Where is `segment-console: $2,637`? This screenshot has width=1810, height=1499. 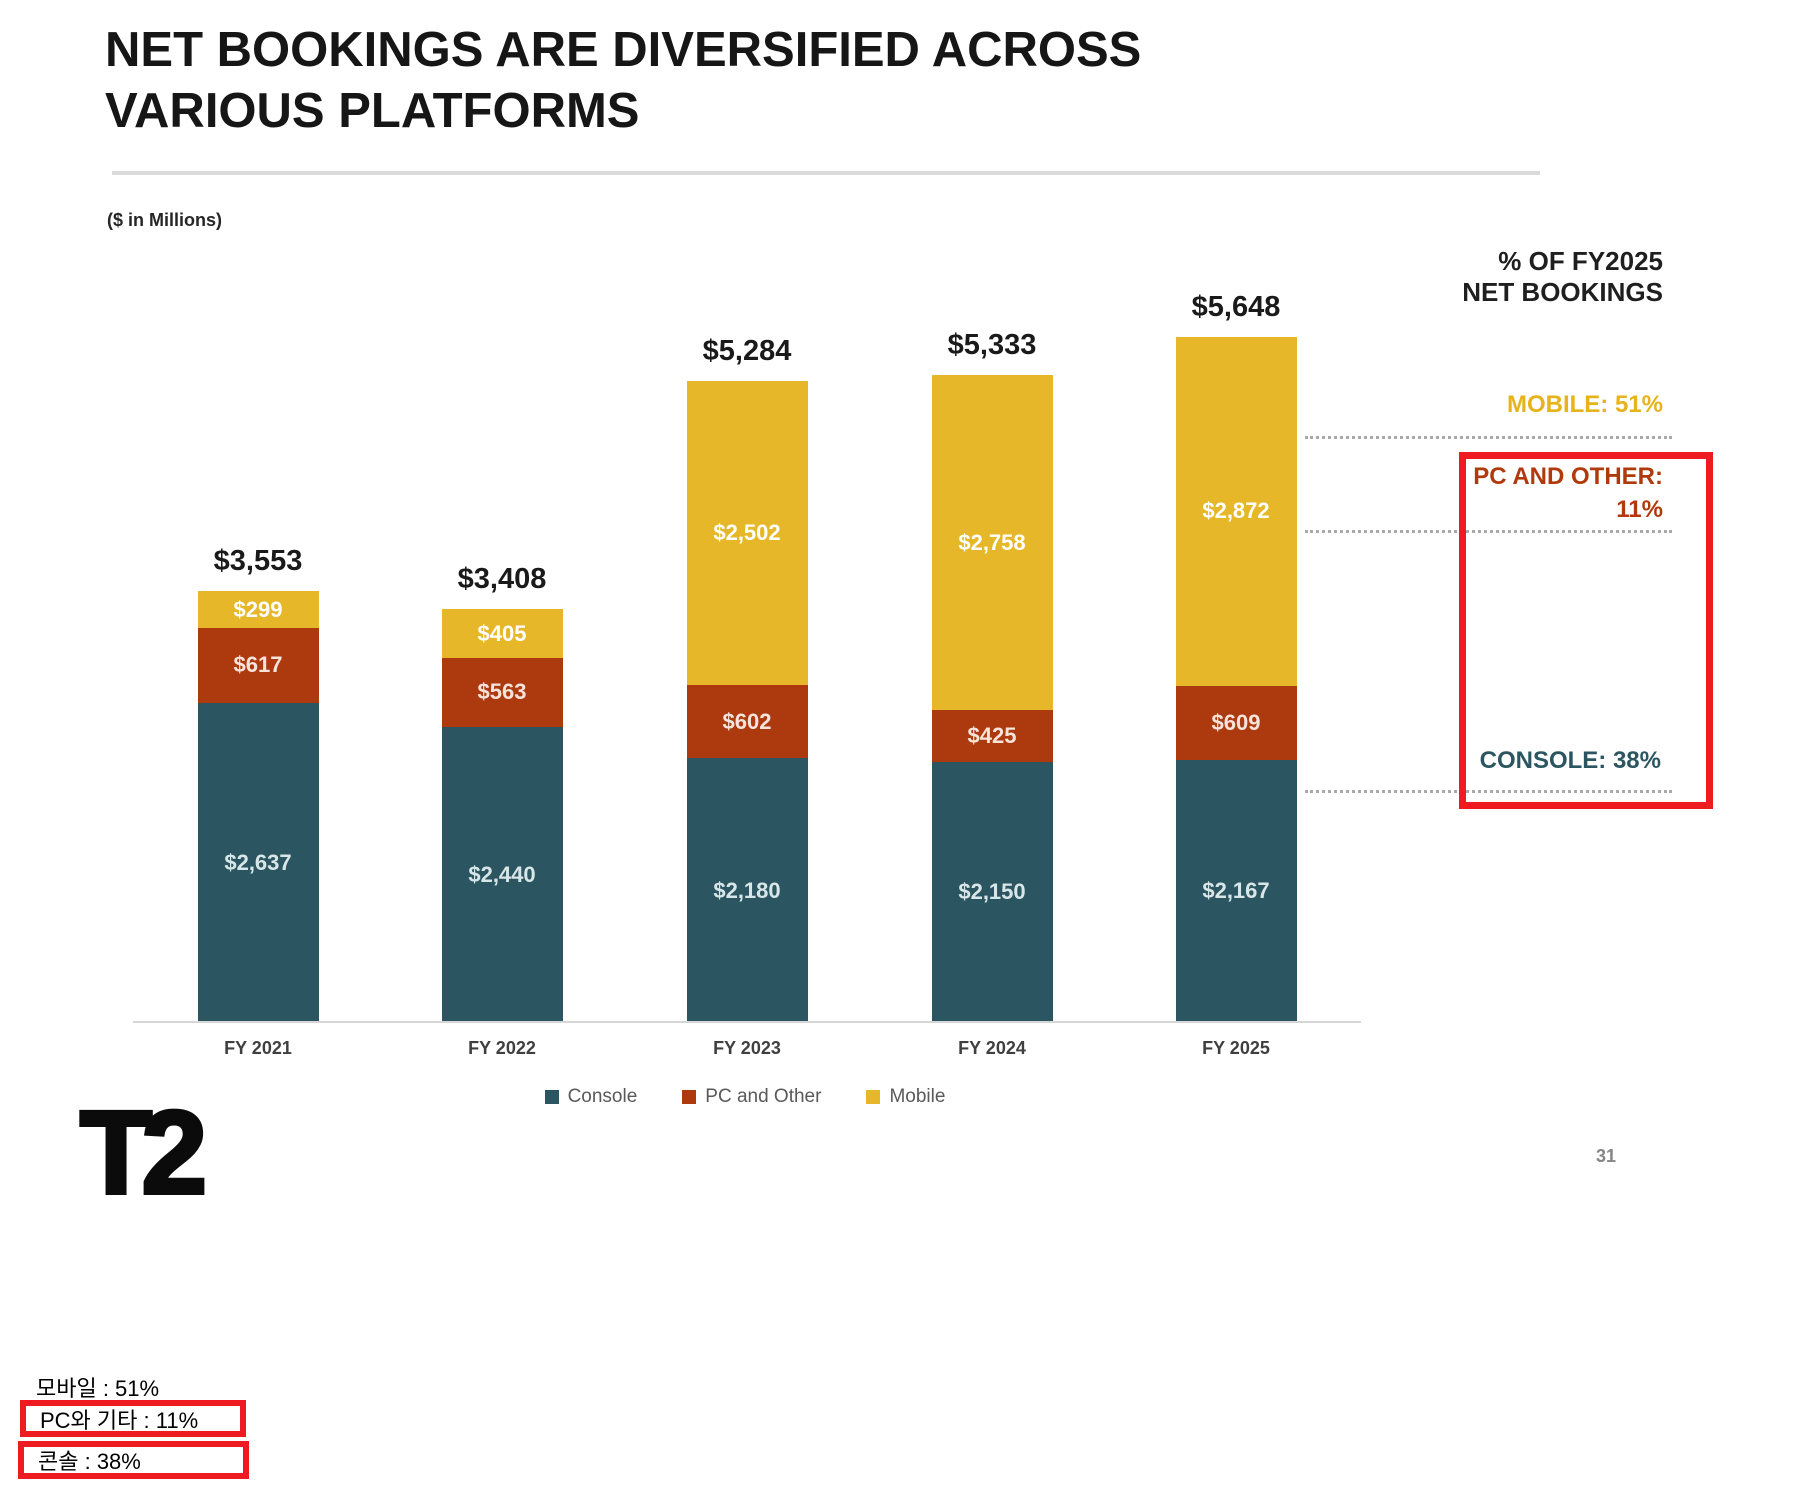
segment-console: $2,637 is located at coordinates (258, 862).